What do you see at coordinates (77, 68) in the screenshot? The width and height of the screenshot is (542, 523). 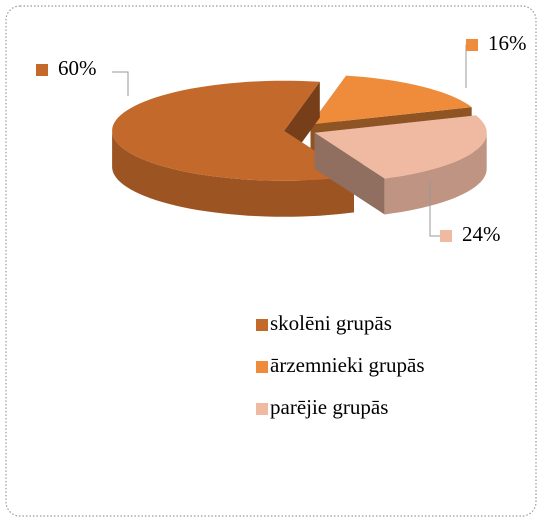 I see `data-label: 60%` at bounding box center [77, 68].